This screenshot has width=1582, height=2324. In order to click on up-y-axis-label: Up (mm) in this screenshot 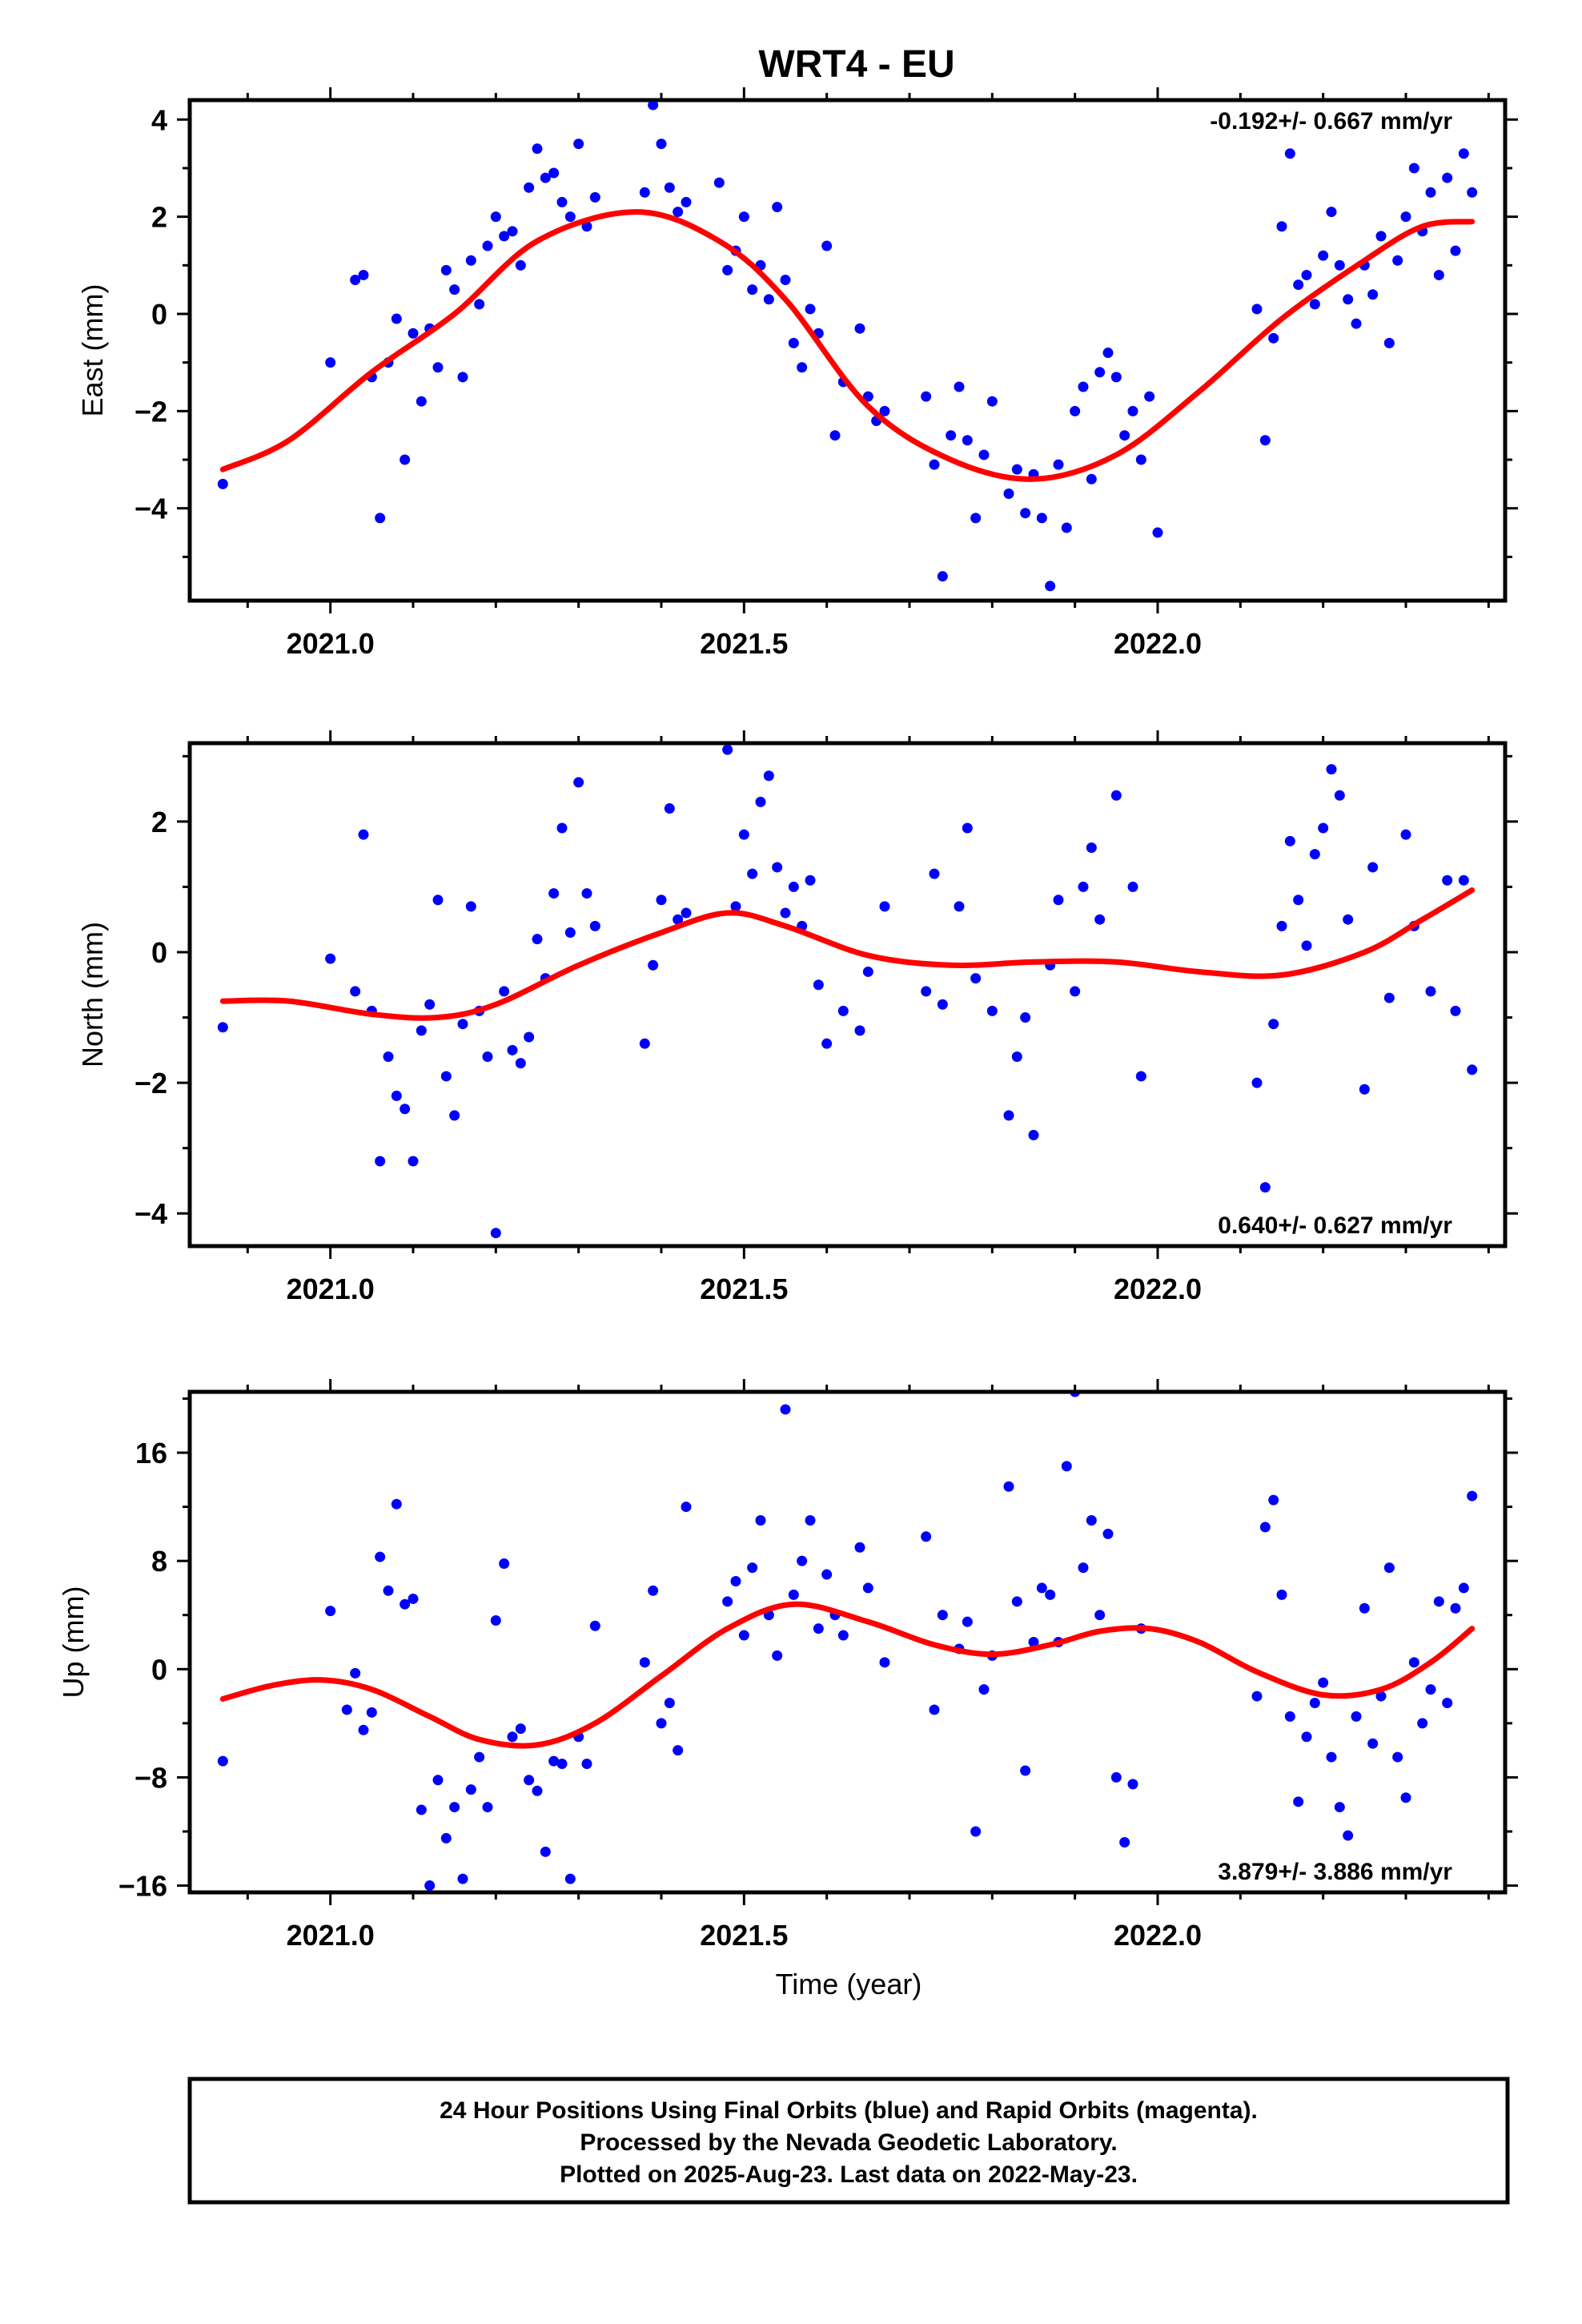, I will do `click(74, 1642)`.